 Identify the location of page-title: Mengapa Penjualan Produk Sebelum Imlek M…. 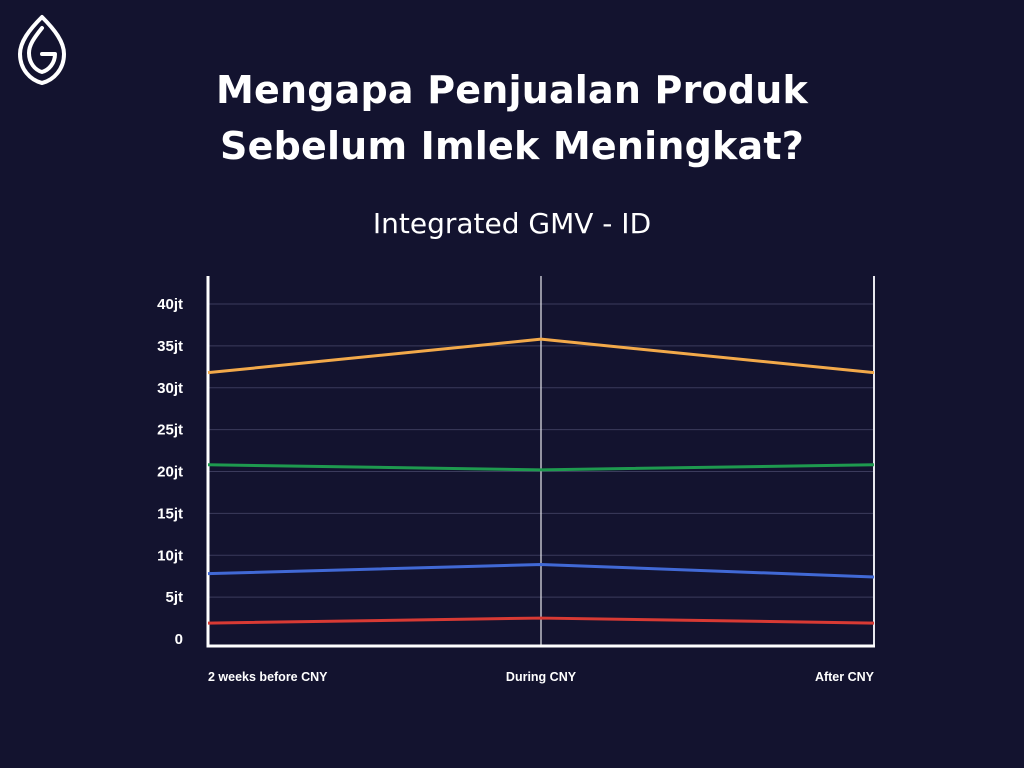
(512, 118).